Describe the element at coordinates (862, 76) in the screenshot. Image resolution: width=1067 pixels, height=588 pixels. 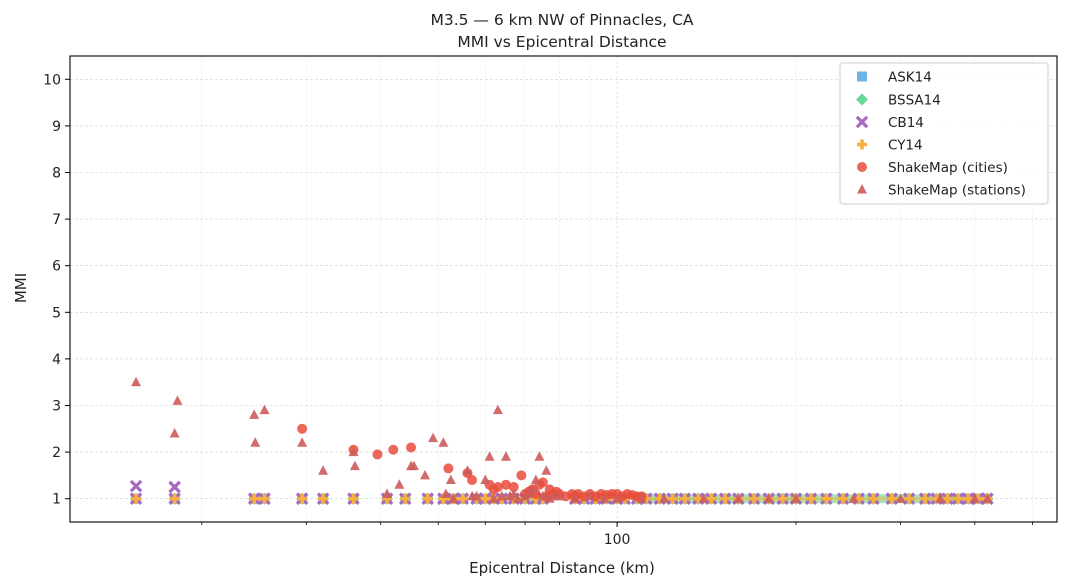
I see `legend-marker-ask14` at that location.